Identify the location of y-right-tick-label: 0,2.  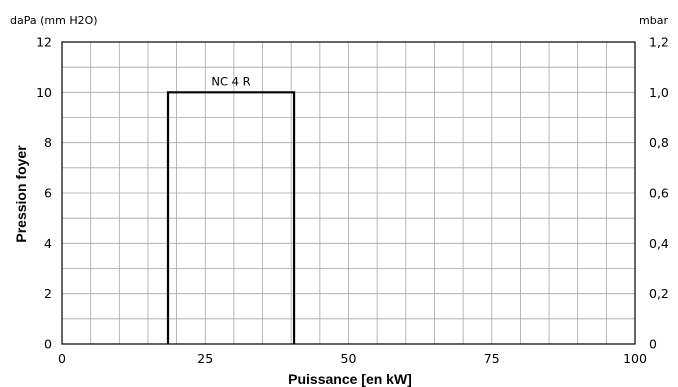
(659, 293).